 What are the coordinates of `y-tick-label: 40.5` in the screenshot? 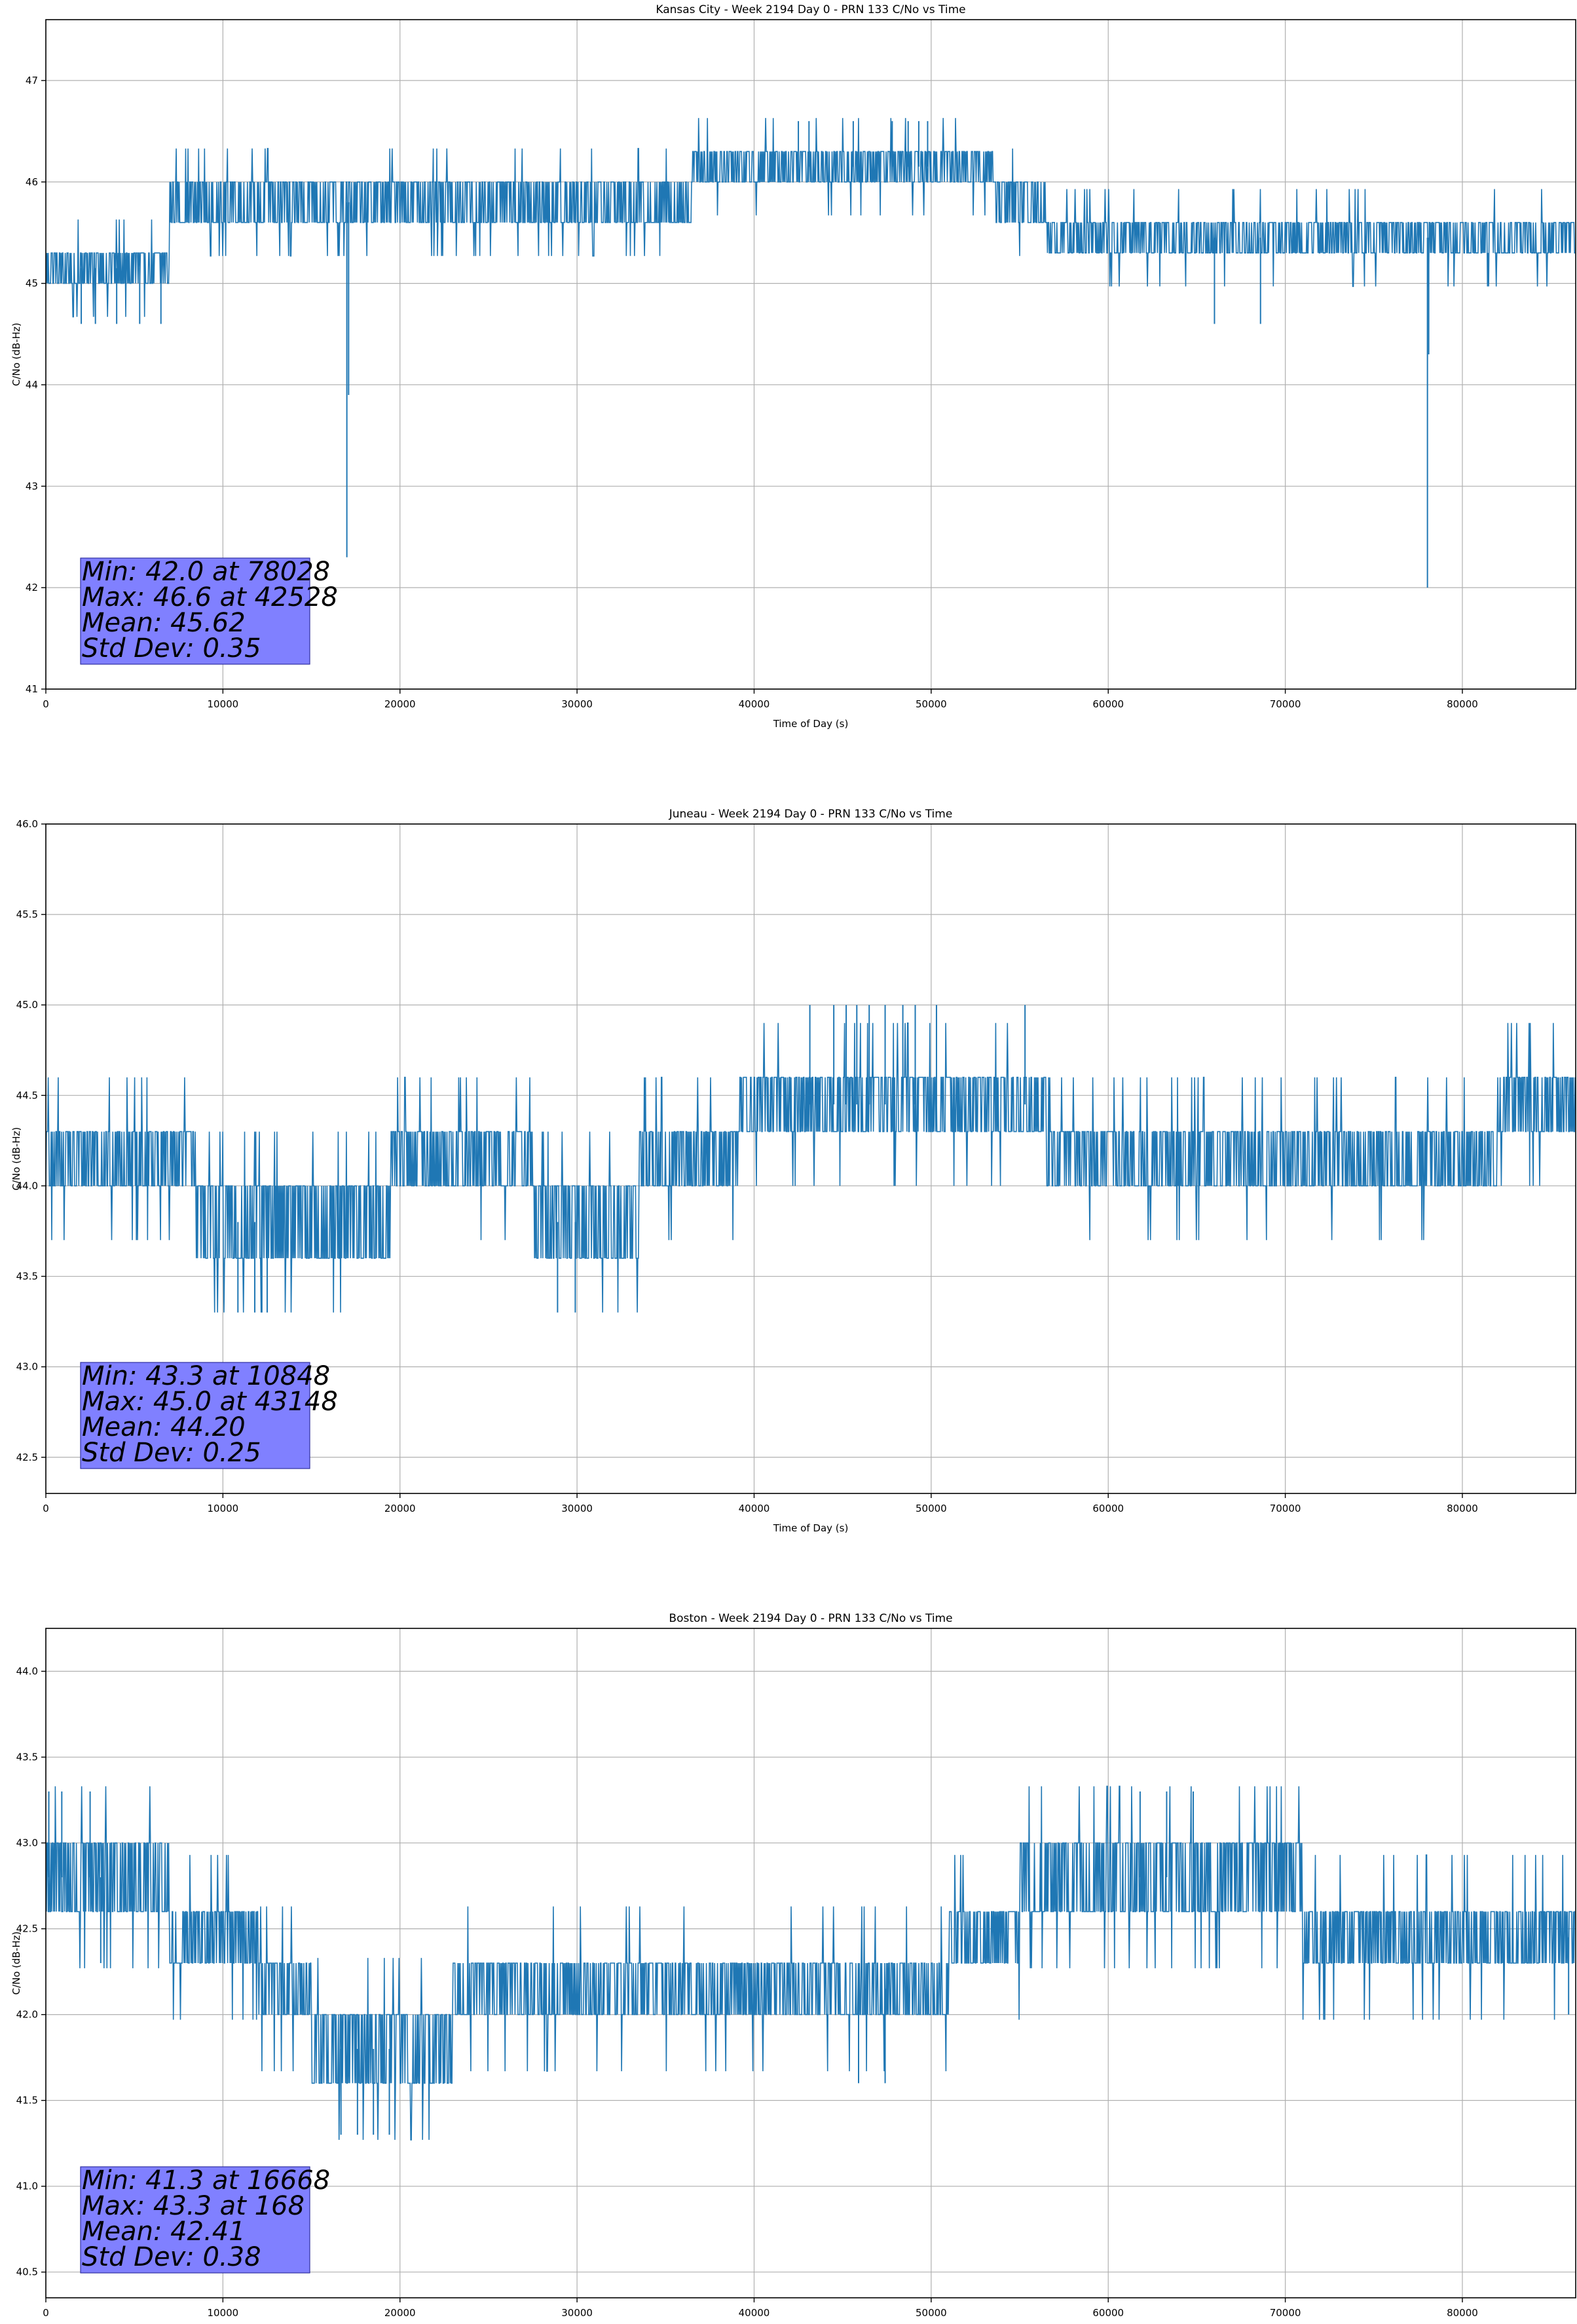 It's located at (27, 2272).